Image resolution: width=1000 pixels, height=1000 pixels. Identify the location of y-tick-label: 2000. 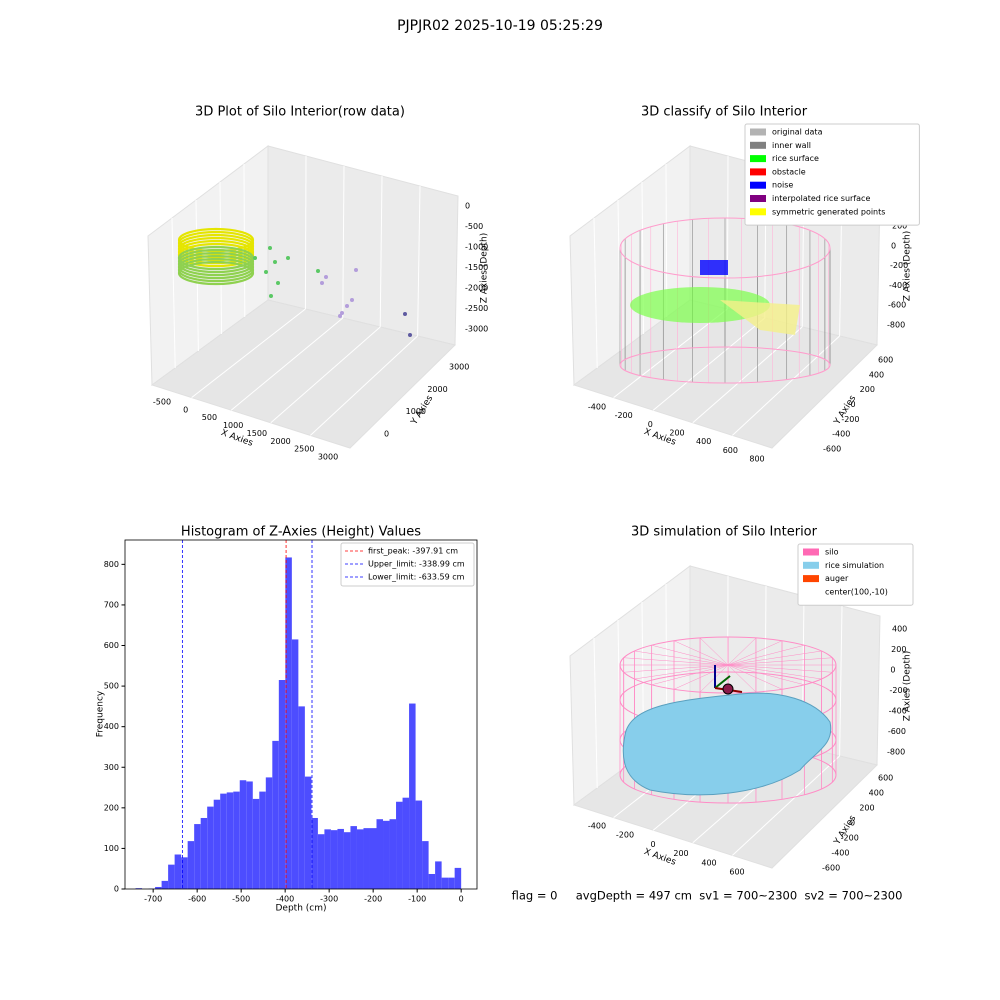
(437, 389).